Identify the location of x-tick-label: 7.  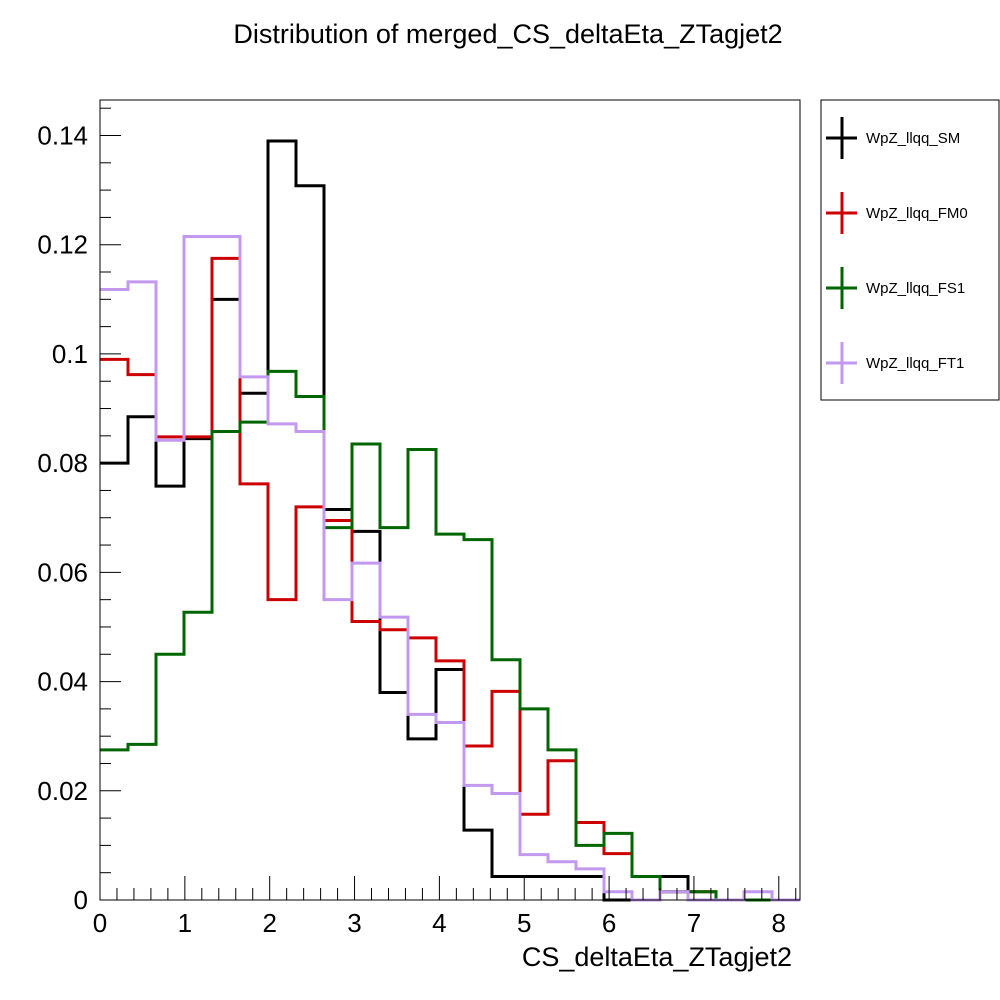
(694, 923).